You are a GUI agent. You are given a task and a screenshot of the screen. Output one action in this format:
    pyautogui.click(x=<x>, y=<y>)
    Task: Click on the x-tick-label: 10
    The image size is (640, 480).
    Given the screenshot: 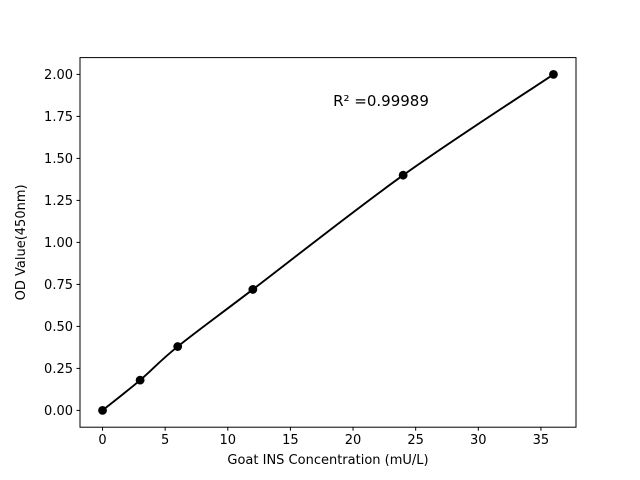 What is the action you would take?
    pyautogui.click(x=228, y=440)
    